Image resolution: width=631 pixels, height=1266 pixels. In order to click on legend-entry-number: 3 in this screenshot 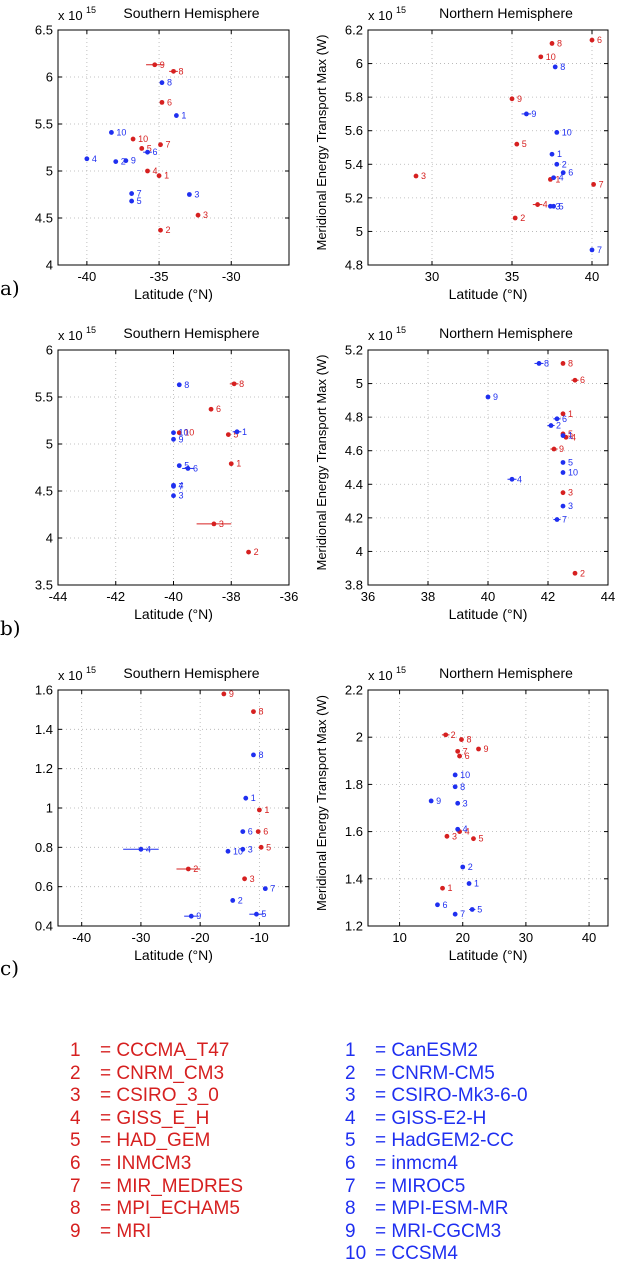, I will do `click(350, 1096)`.